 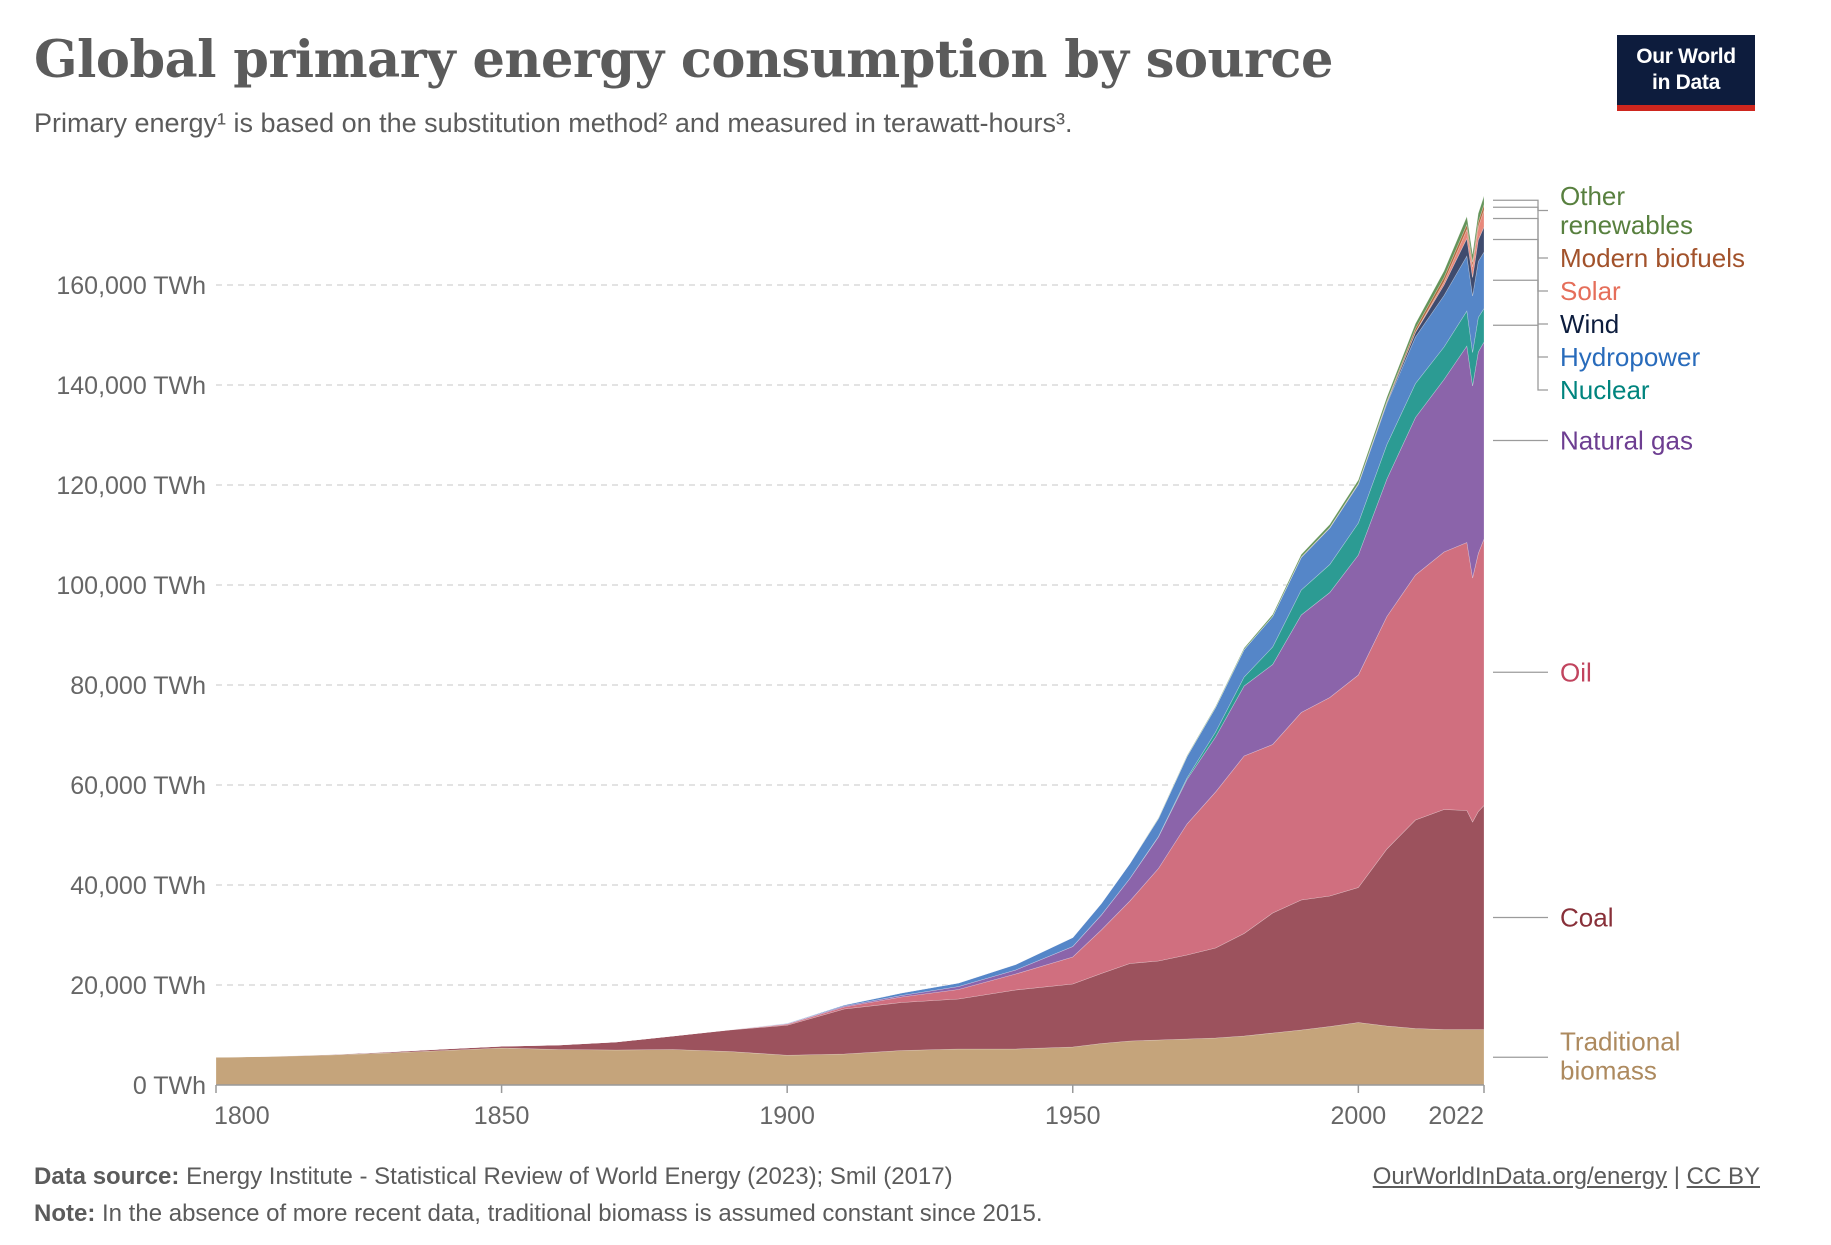 I want to click on label-nuclear: Nuclear, so click(x=1571, y=364).